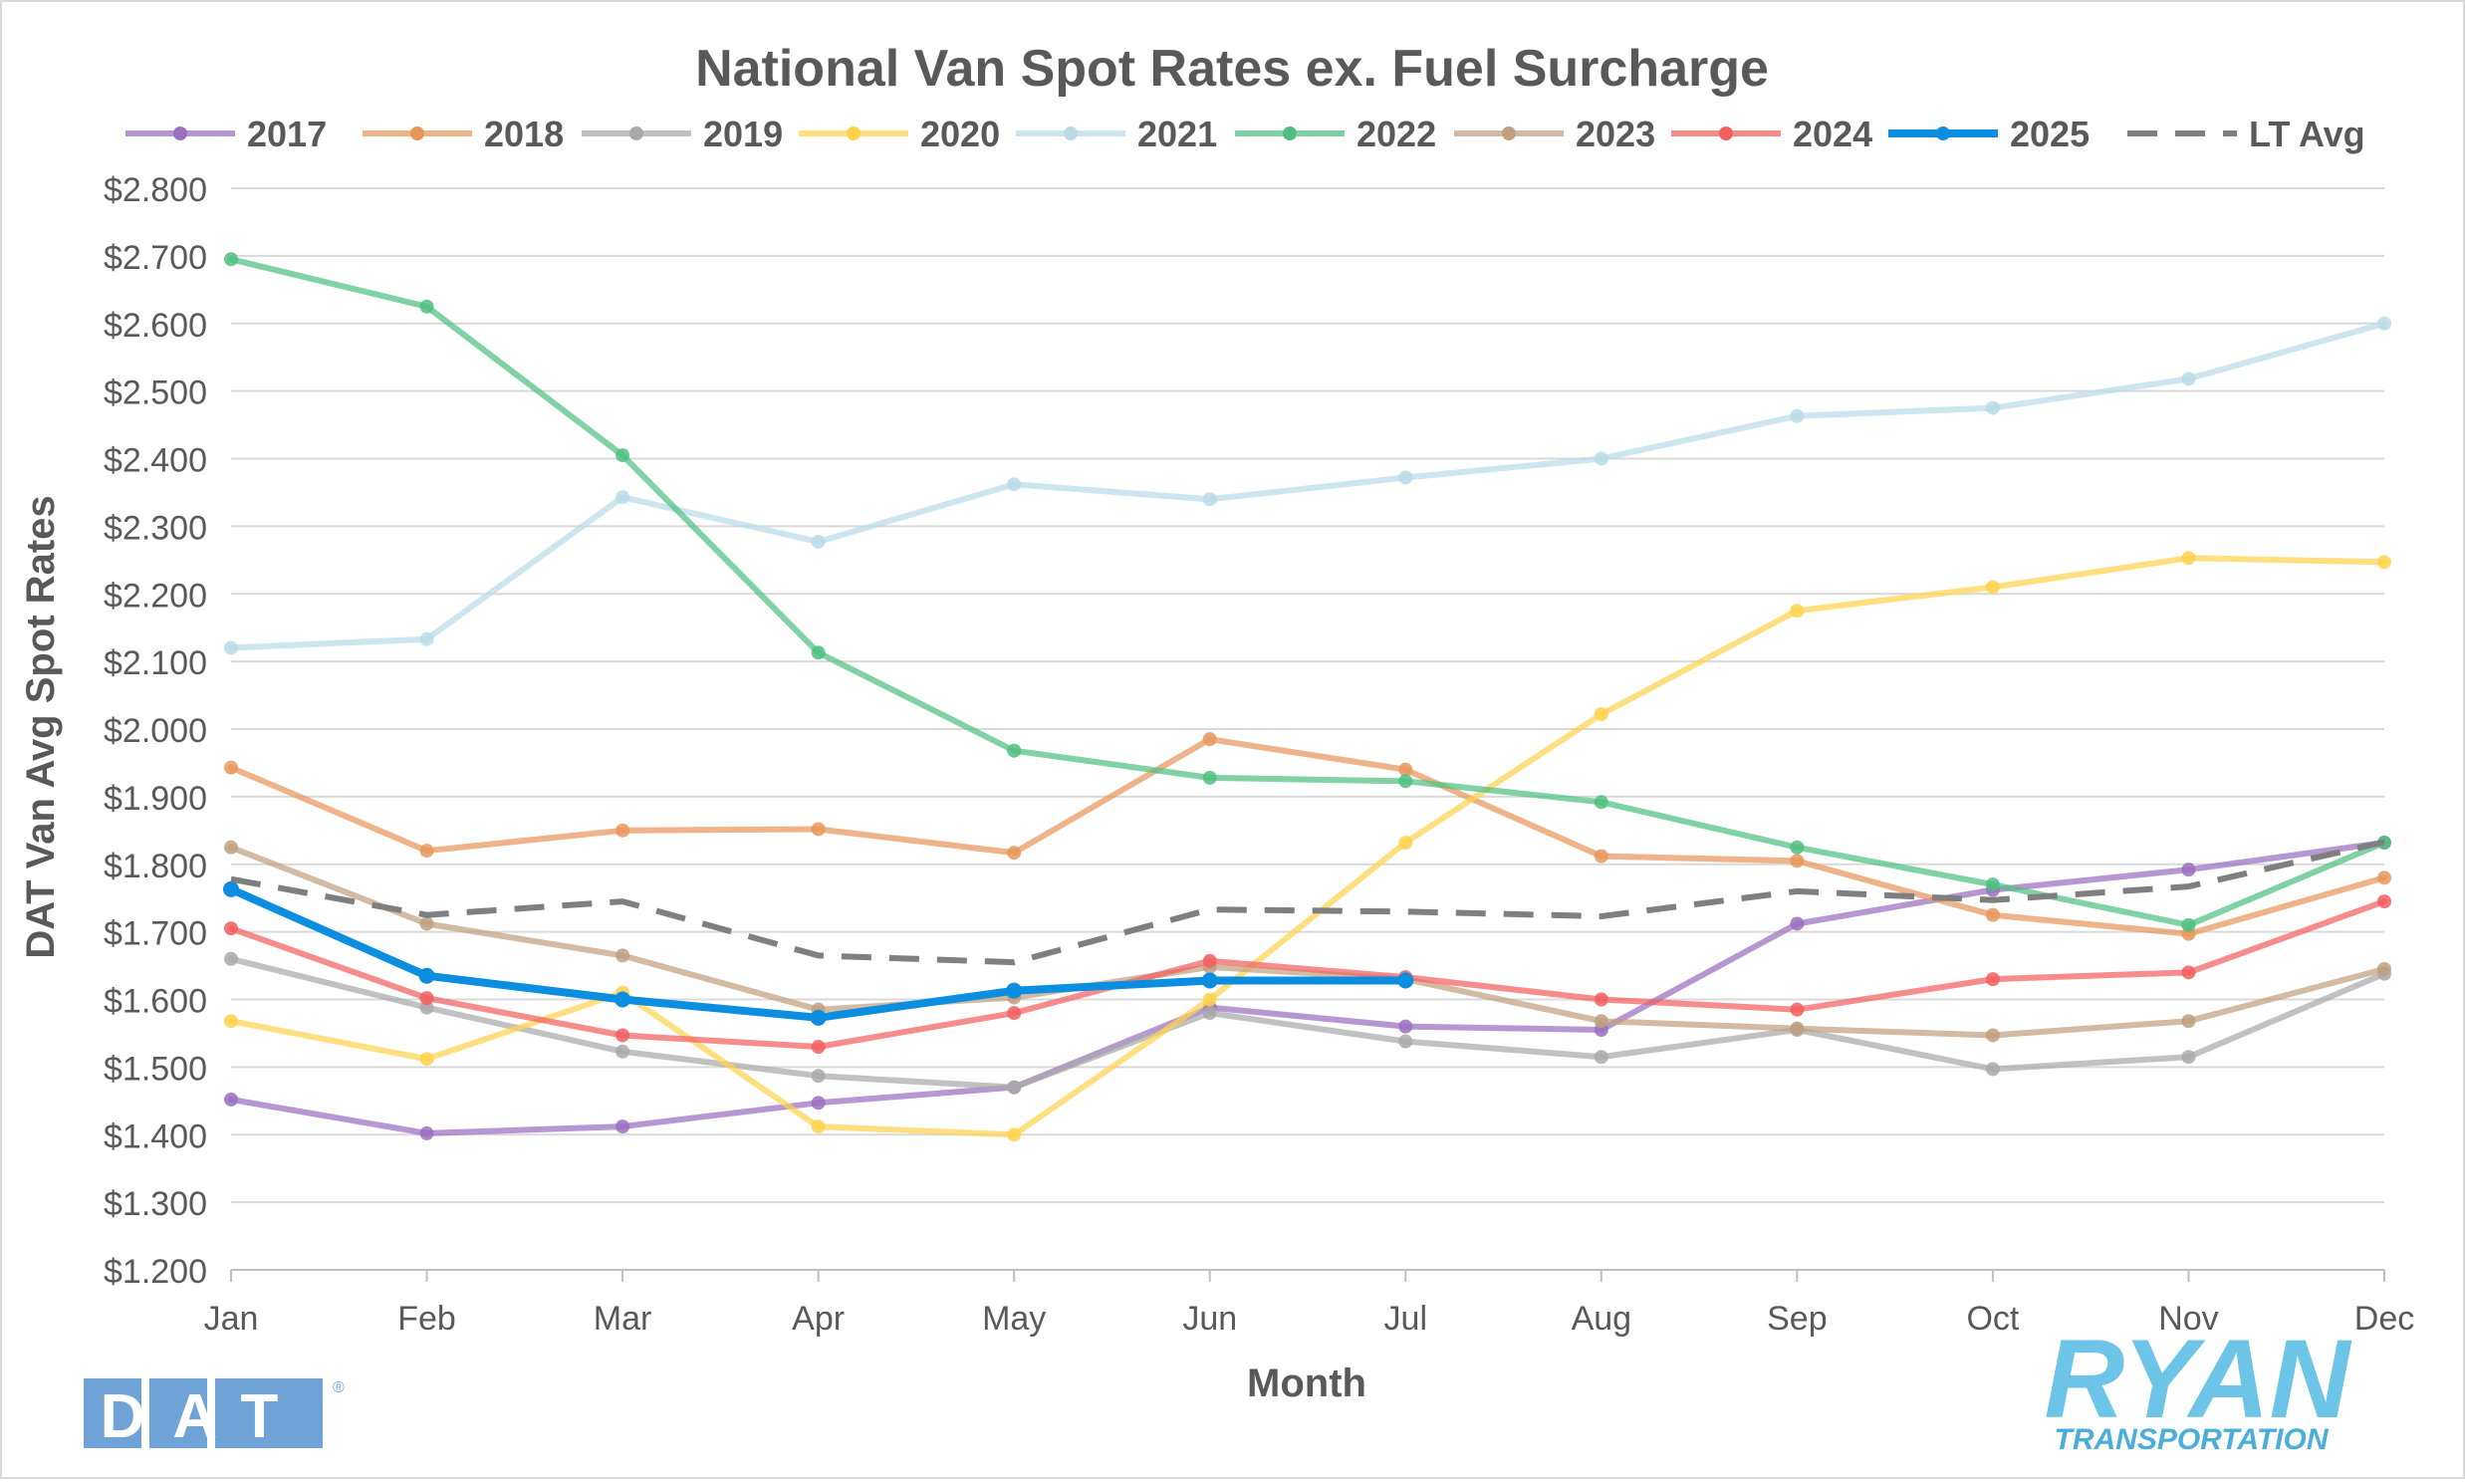  Describe the element at coordinates (339, 1387) in the screenshot. I see `dat-logo-registered: ®` at that location.